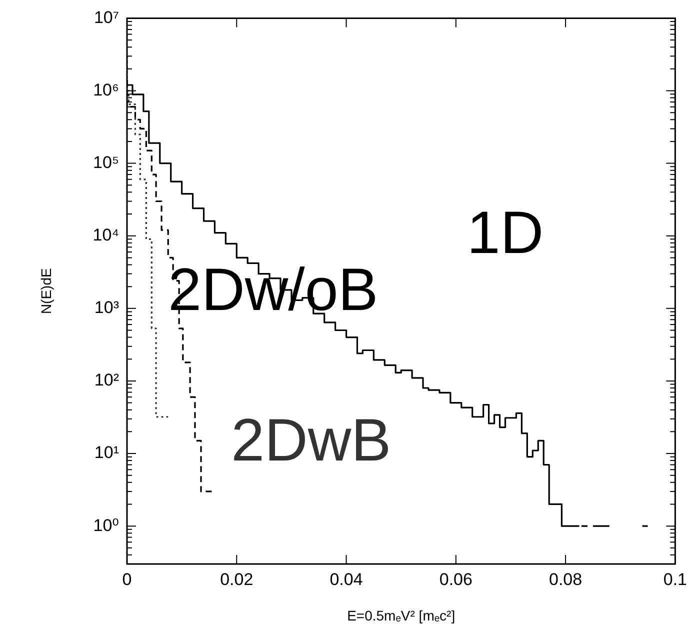 The image size is (693, 629). Describe the element at coordinates (505, 232) in the screenshot. I see `legend-label: 1D` at that location.